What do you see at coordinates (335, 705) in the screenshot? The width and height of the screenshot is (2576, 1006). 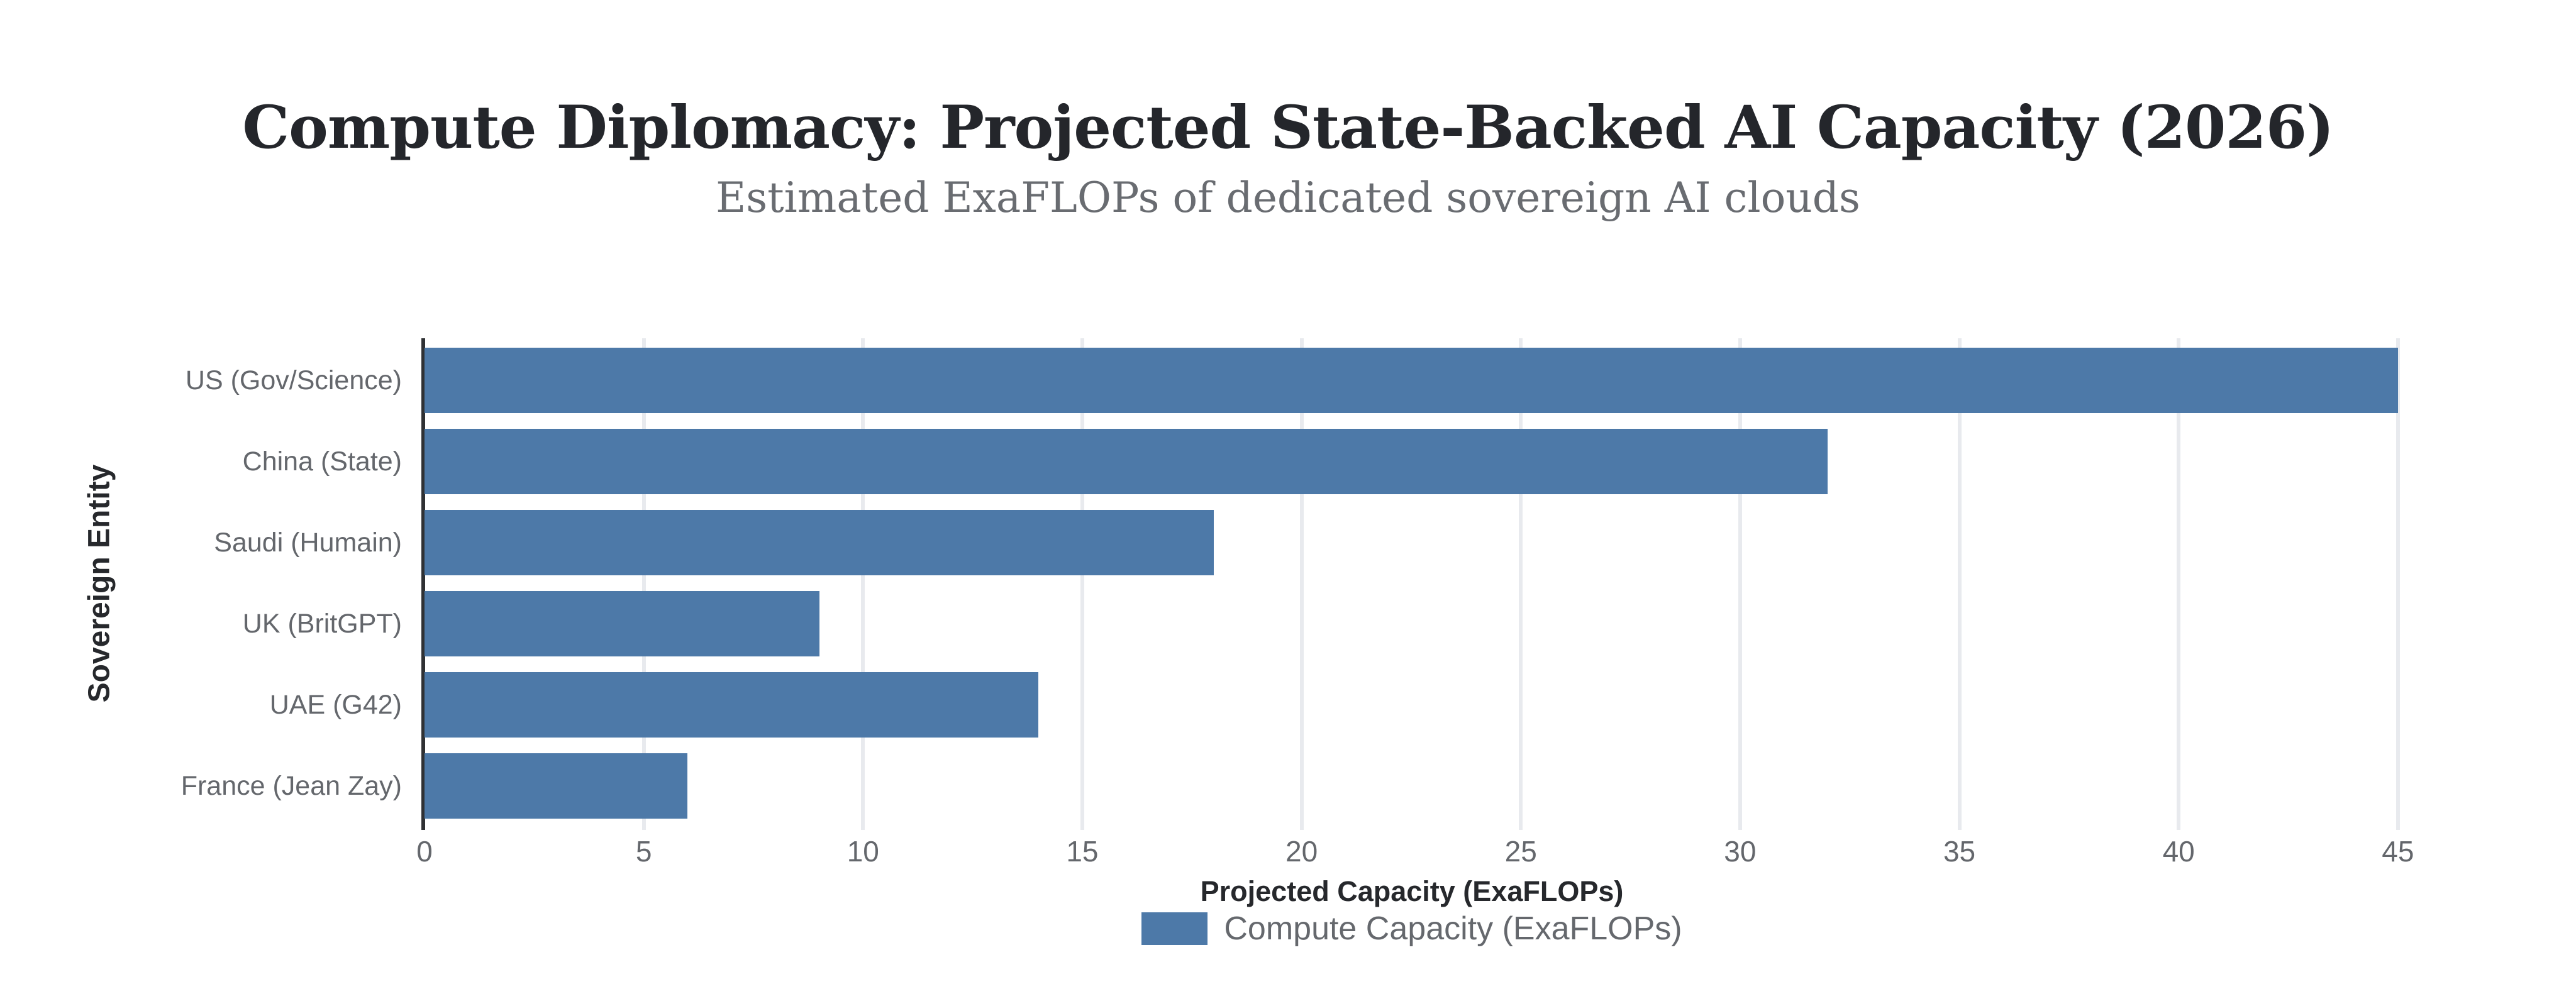 I see `y-tick-label: UAE (G42)` at bounding box center [335, 705].